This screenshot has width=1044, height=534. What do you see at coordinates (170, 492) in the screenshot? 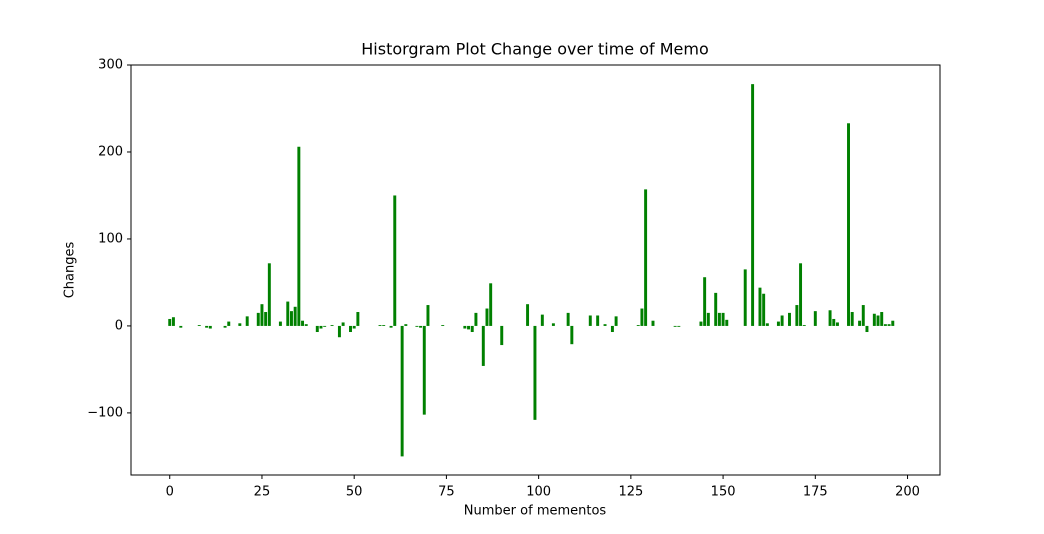
I see `x-tick-label: 0` at bounding box center [170, 492].